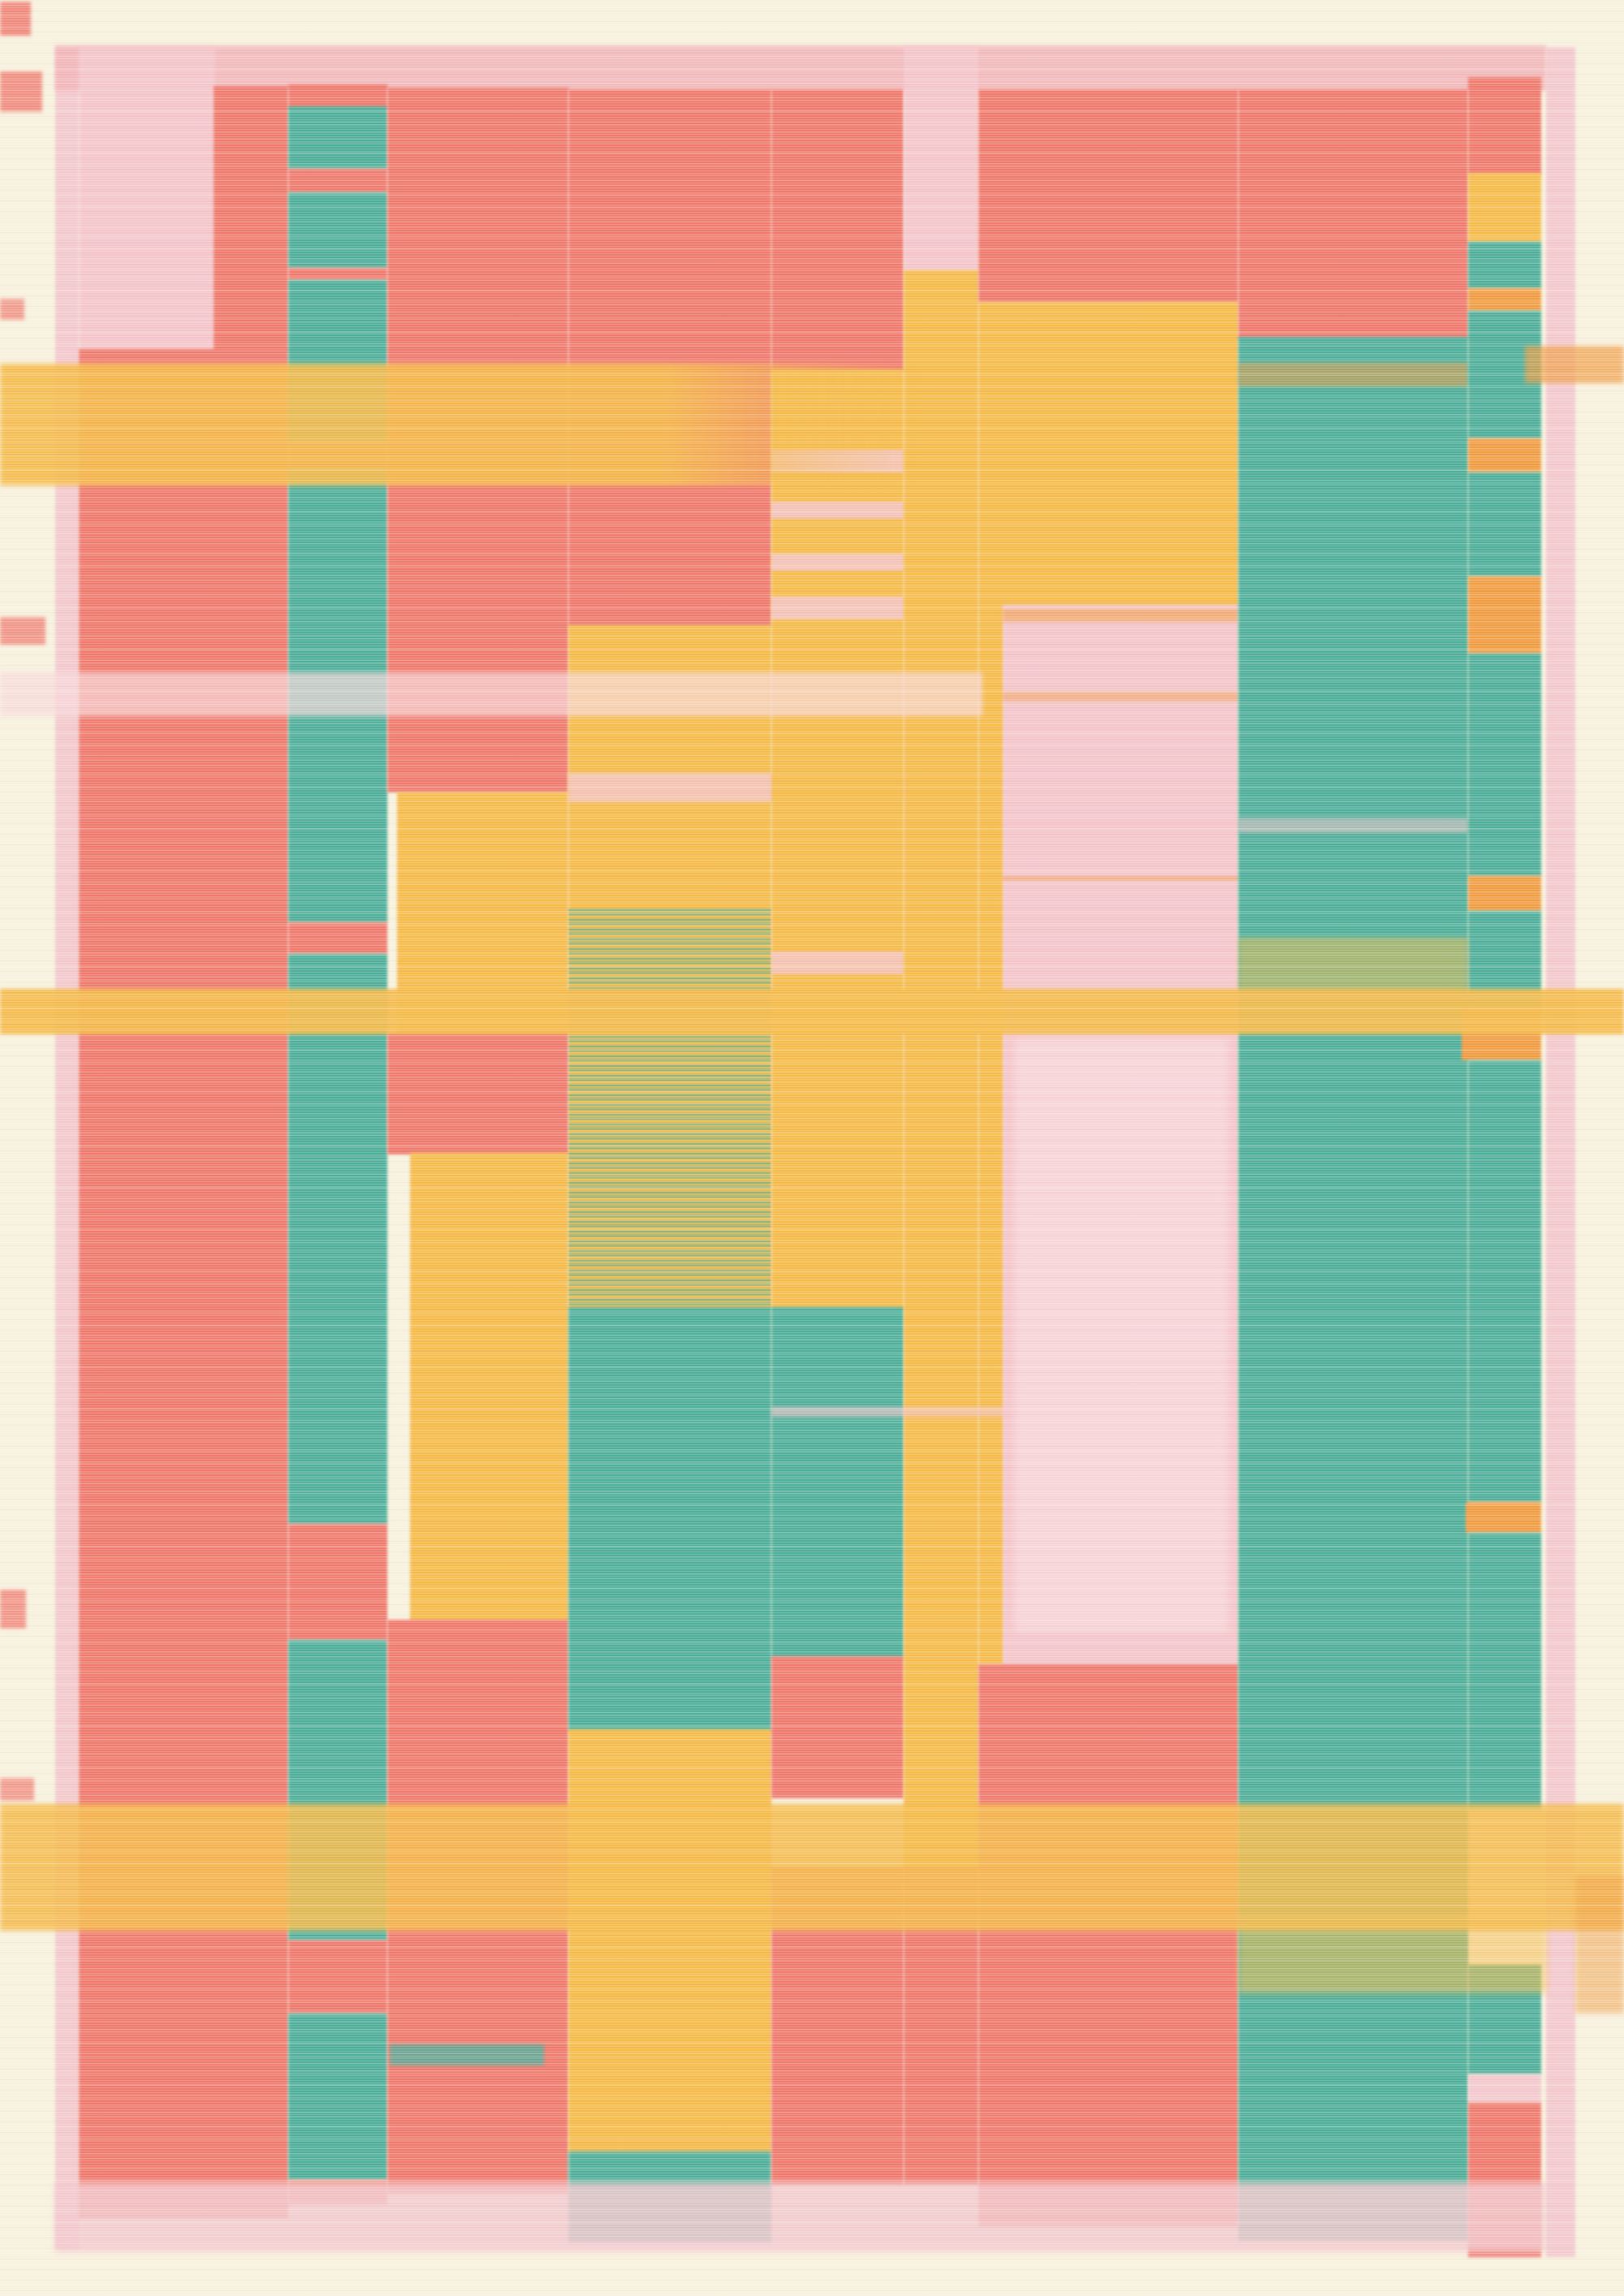  Describe the element at coordinates (801, 68) in the screenshot. I see `band-top-pink` at that location.